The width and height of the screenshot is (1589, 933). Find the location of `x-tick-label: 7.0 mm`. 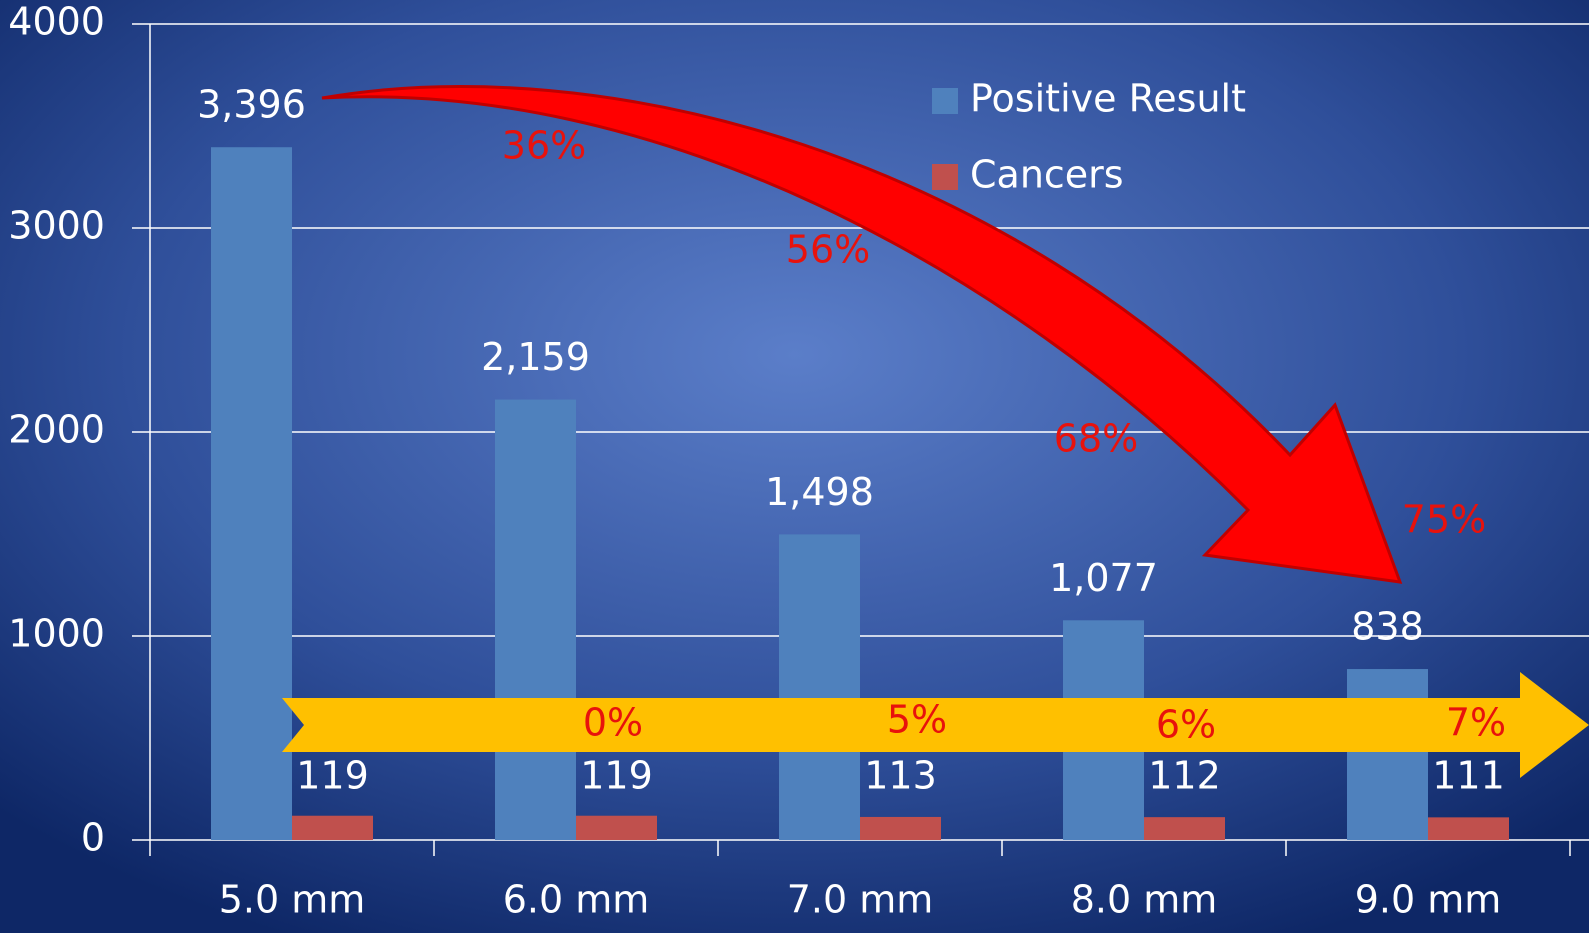

x-tick-label: 7.0 mm is located at coordinates (860, 900).